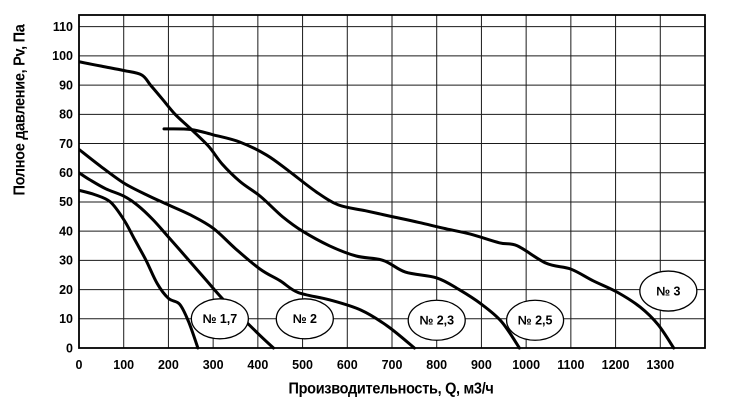 This screenshot has width=732, height=410. I want to click on x-tick-label: 300, so click(213, 365).